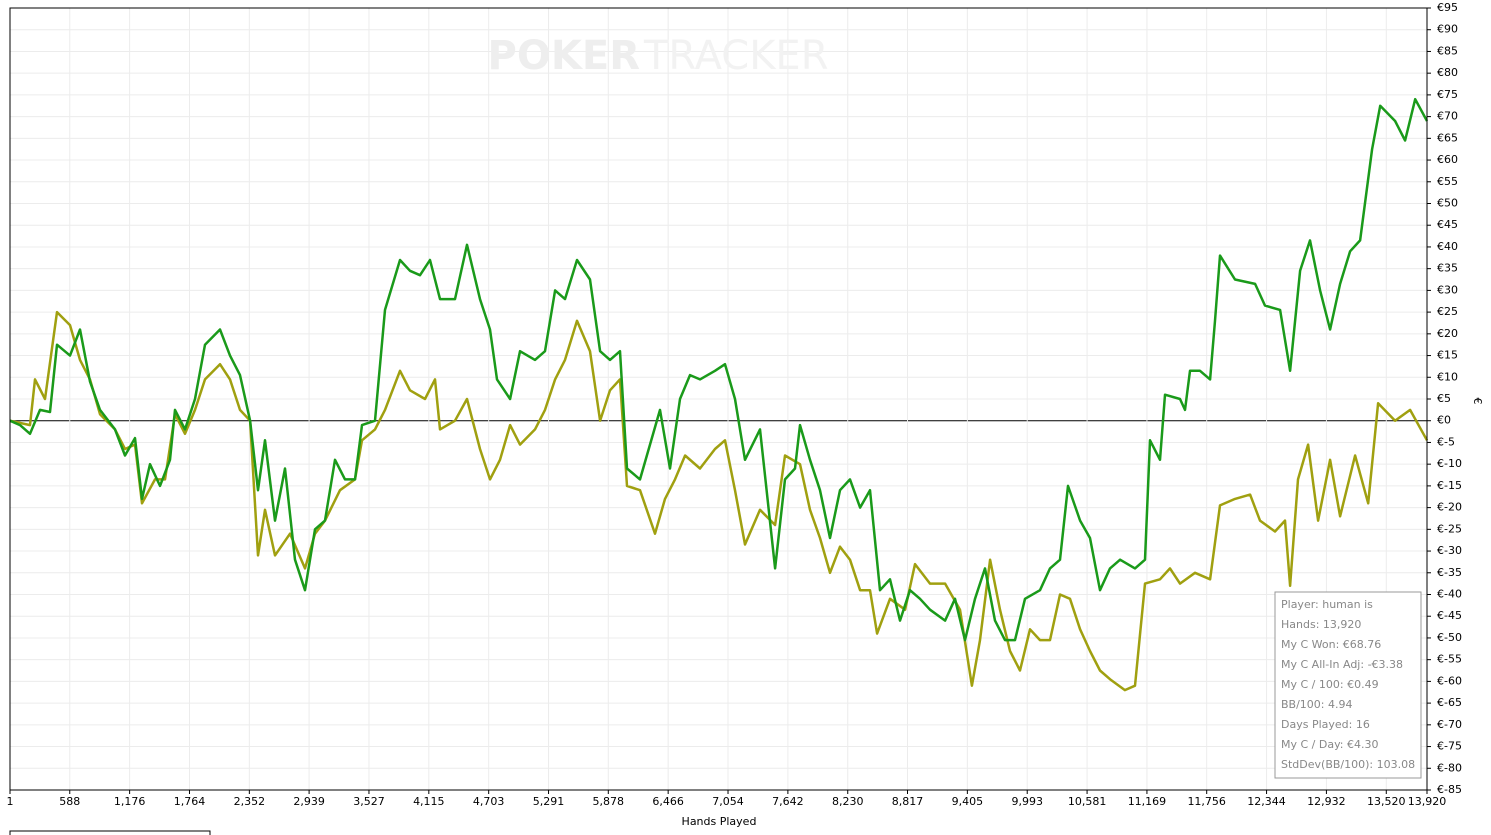  I want to click on y-tick-label: €25, so click(1447, 311).